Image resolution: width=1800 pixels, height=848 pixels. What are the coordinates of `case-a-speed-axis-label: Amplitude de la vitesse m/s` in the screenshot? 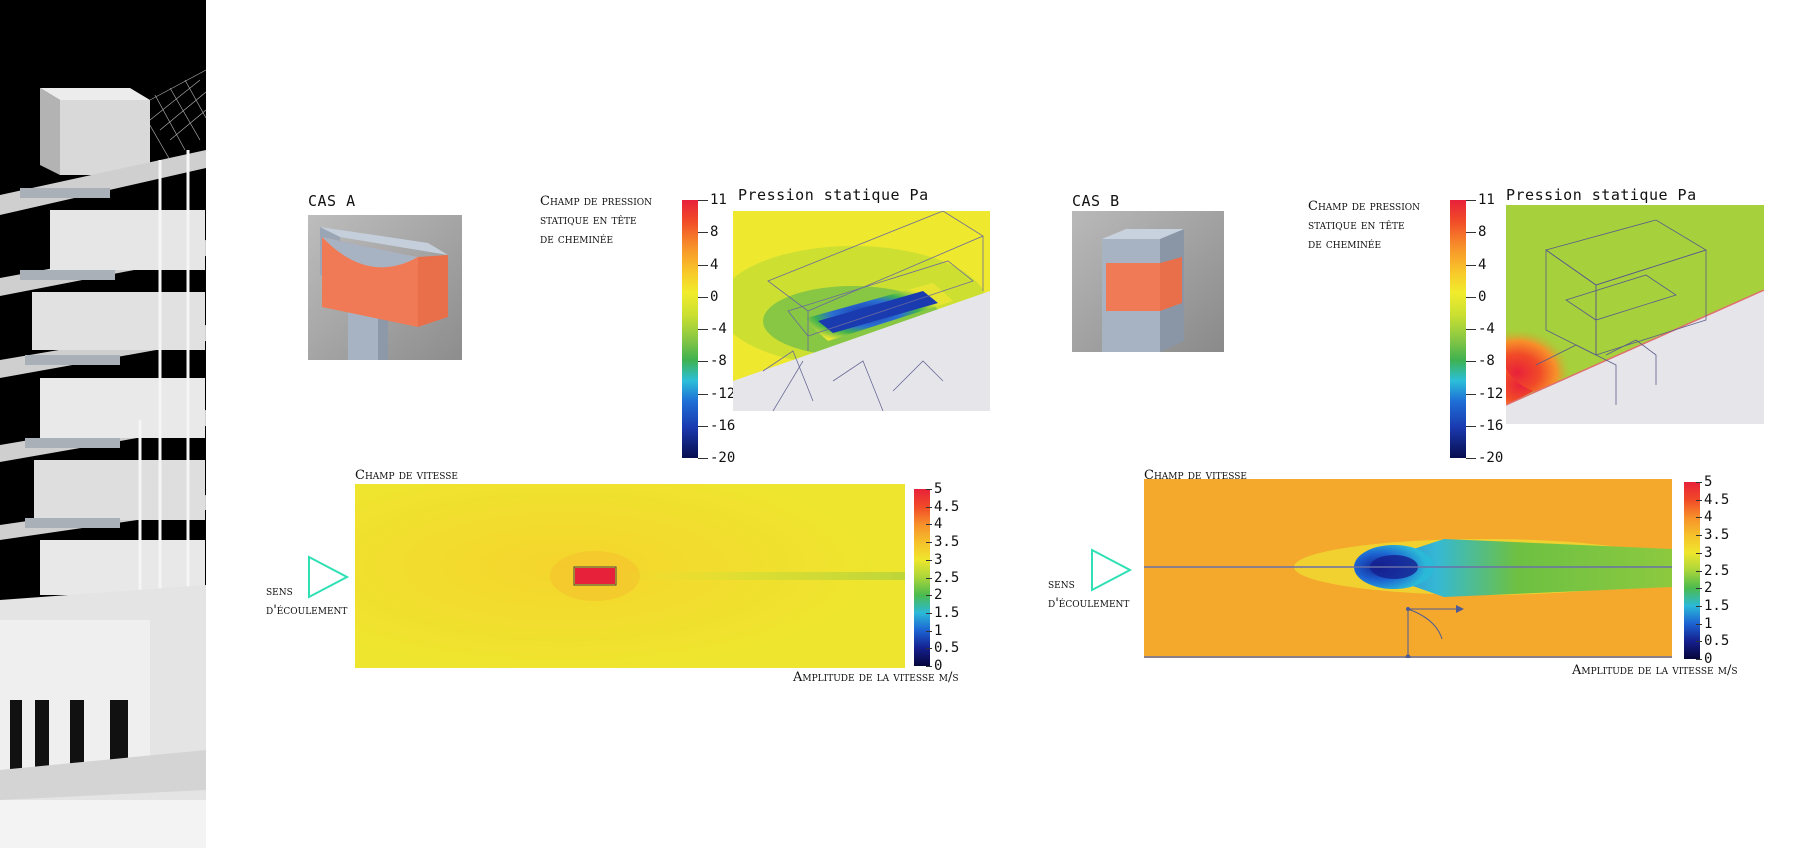 It's located at (876, 677).